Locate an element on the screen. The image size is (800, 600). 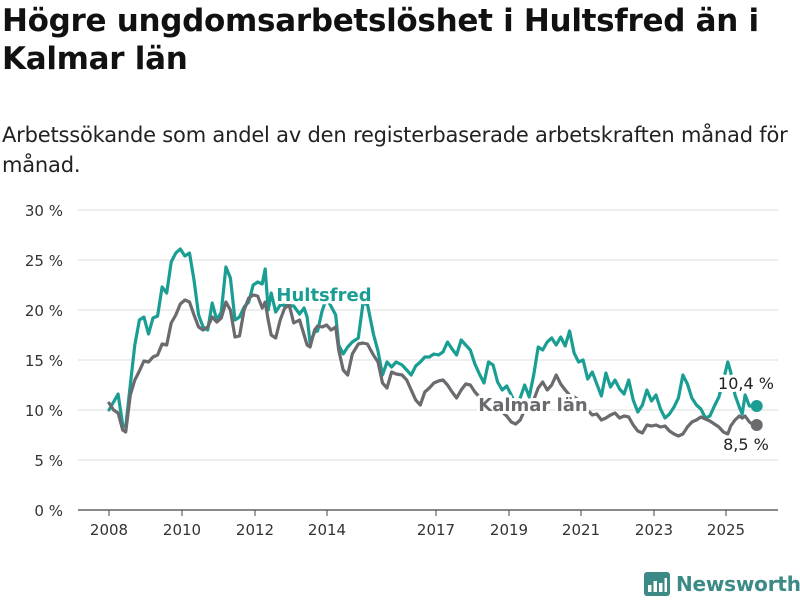
y-tick-label: 30 % is located at coordinates (44, 211).